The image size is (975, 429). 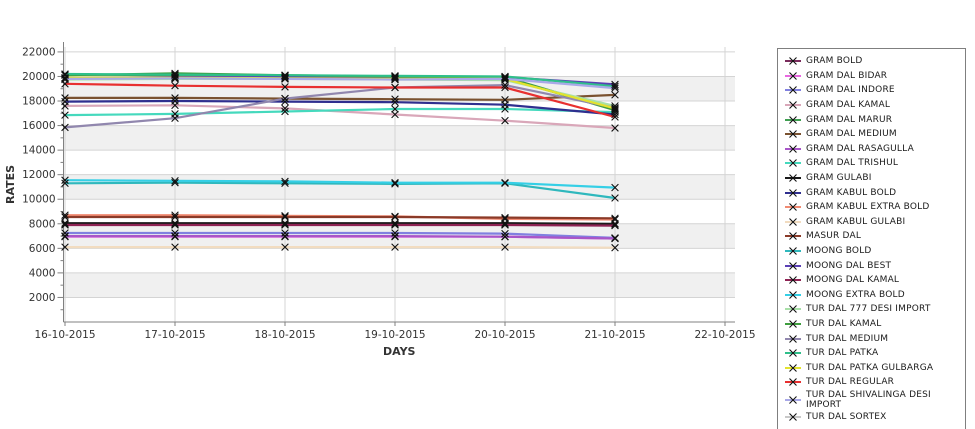 What do you see at coordinates (399, 351) in the screenshot?
I see `x-axis-title: DAYS` at bounding box center [399, 351].